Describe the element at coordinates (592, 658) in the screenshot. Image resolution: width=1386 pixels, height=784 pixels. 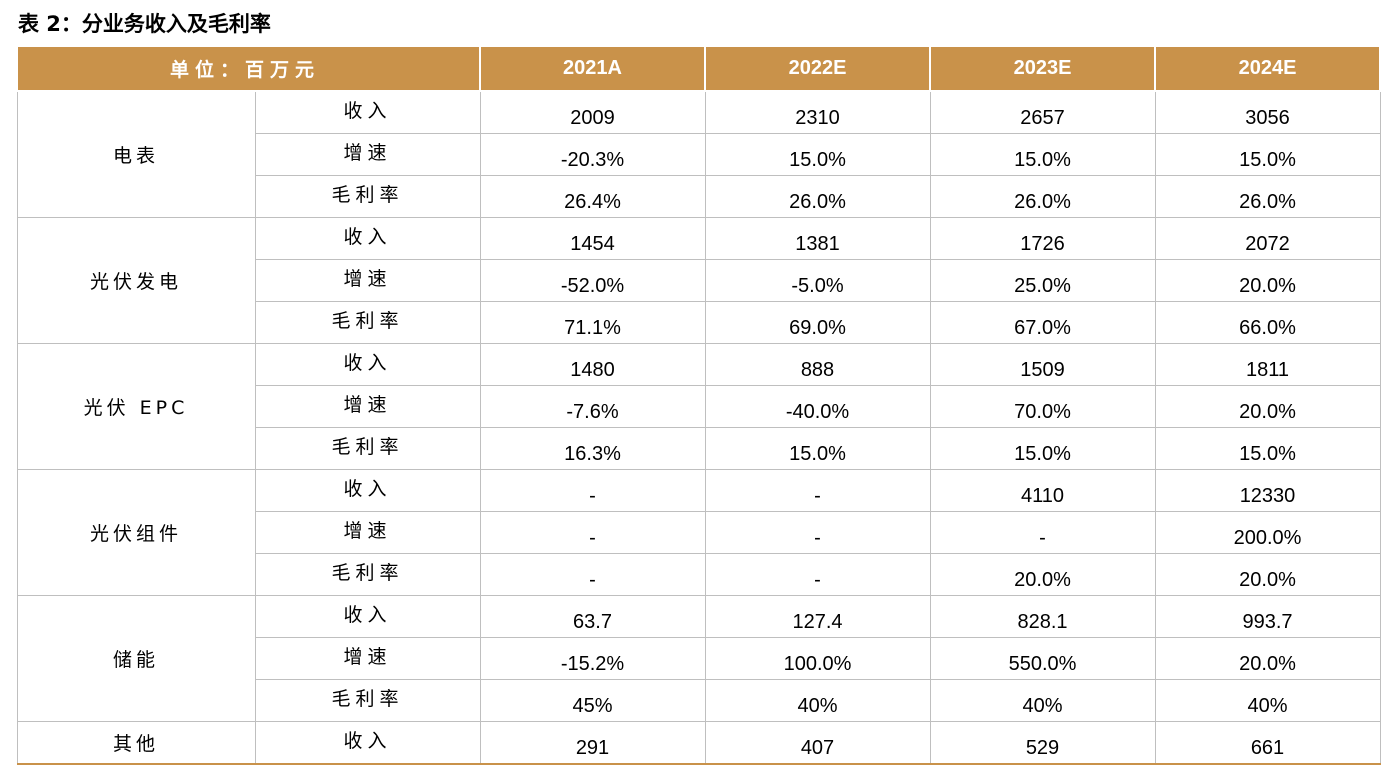
I see `value-cell: -15.2%` at that location.